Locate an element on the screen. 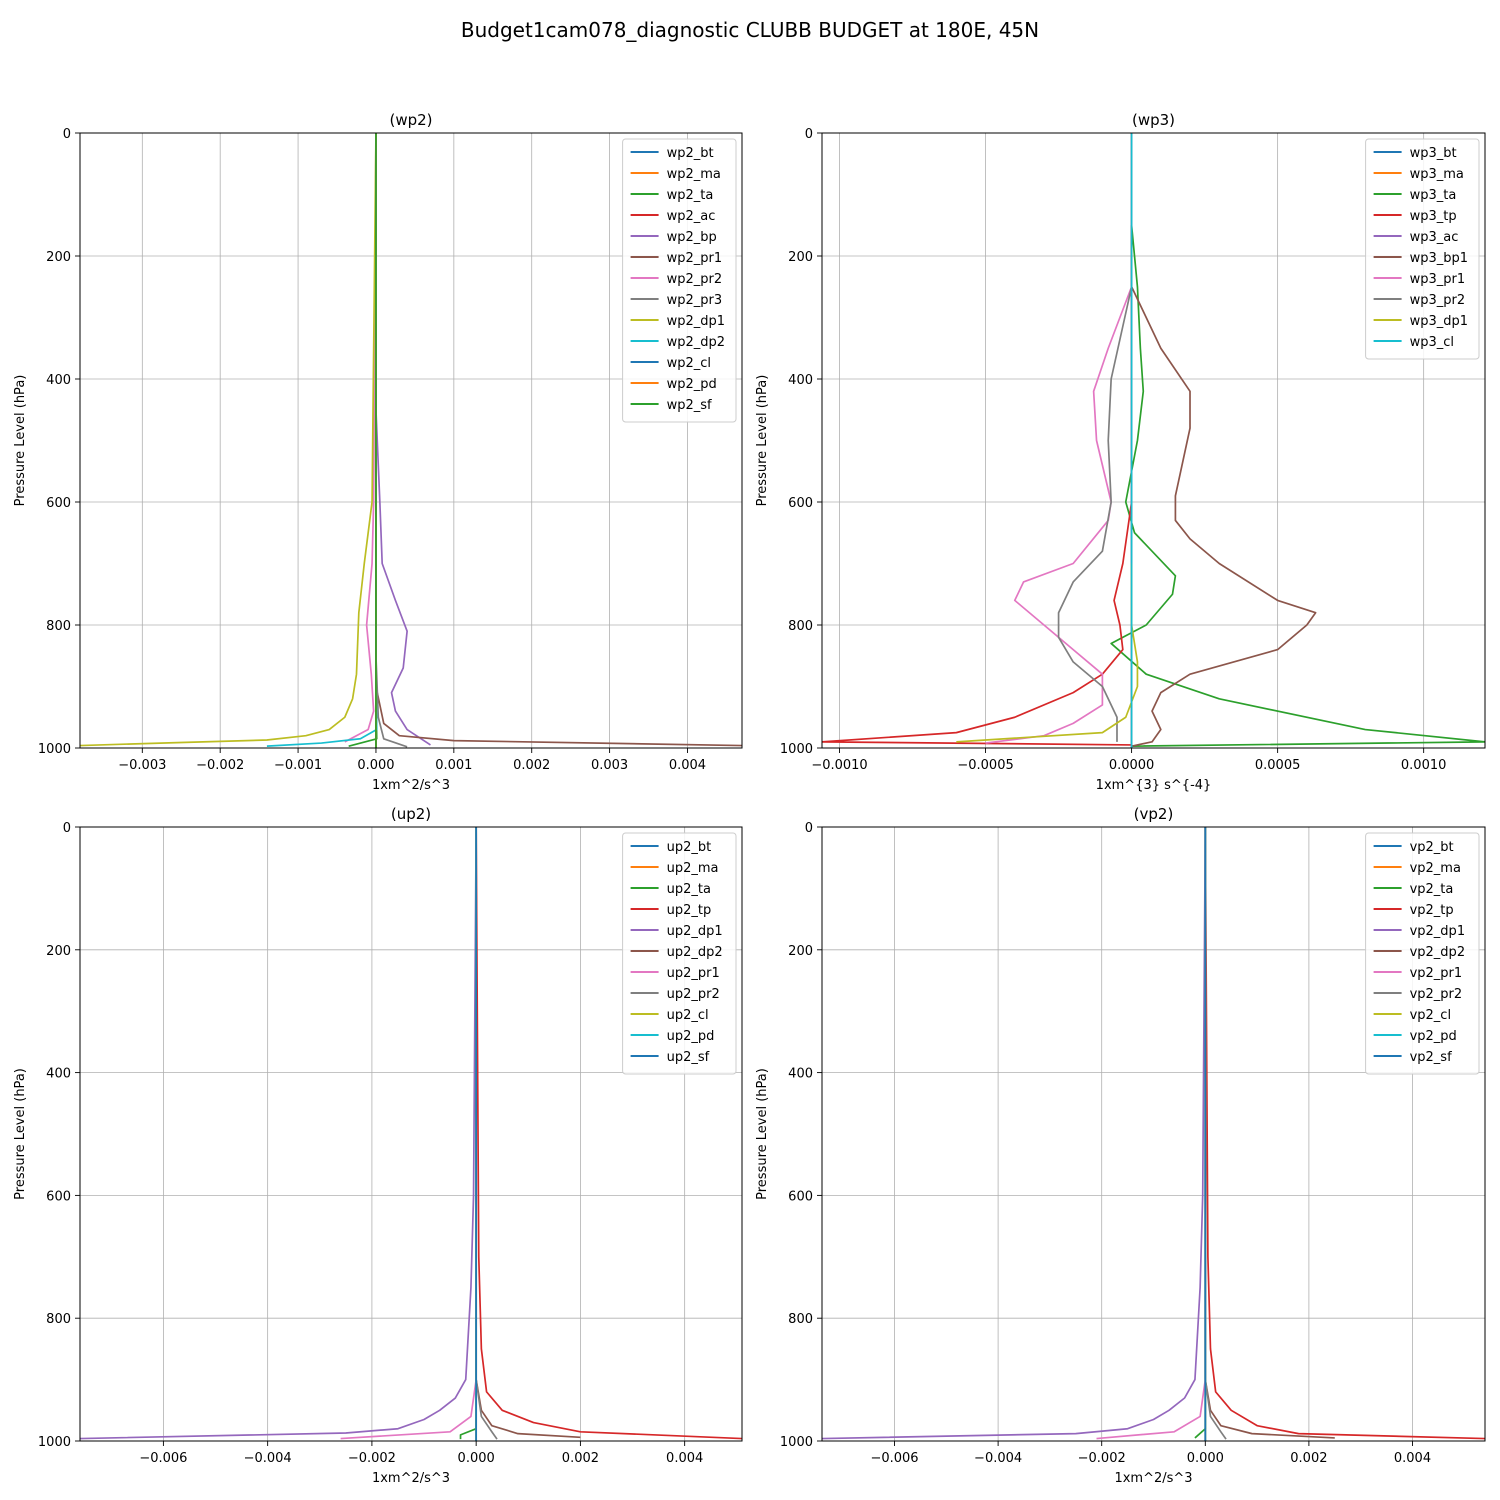  x-tick-label: 0.0005 is located at coordinates (1278, 765).